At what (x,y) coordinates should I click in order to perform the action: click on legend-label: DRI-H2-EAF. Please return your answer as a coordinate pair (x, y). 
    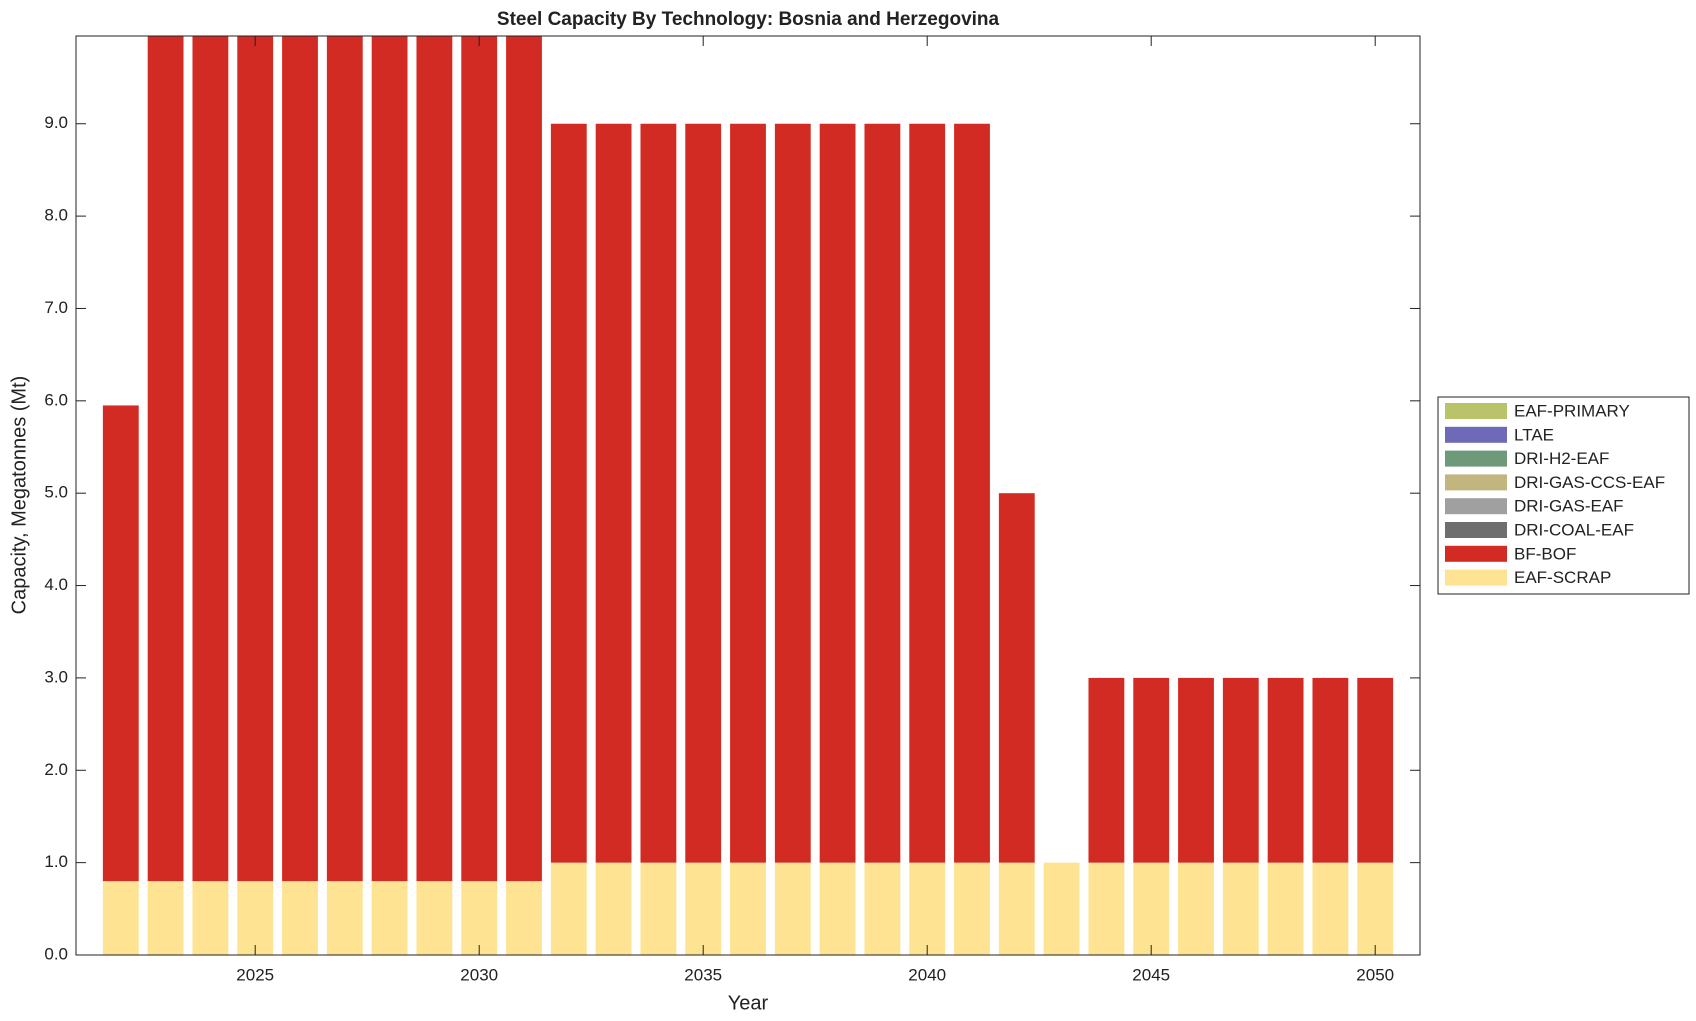
    Looking at the image, I should click on (1561, 458).